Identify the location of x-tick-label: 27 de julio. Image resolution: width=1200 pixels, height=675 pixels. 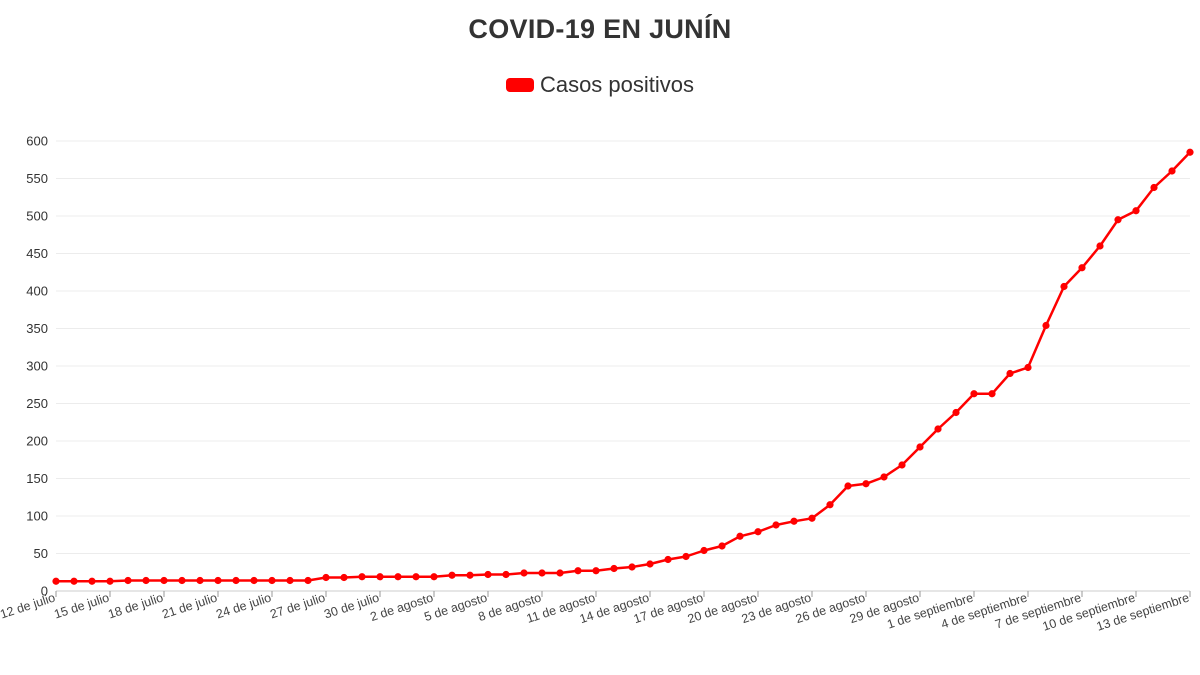
(297, 606).